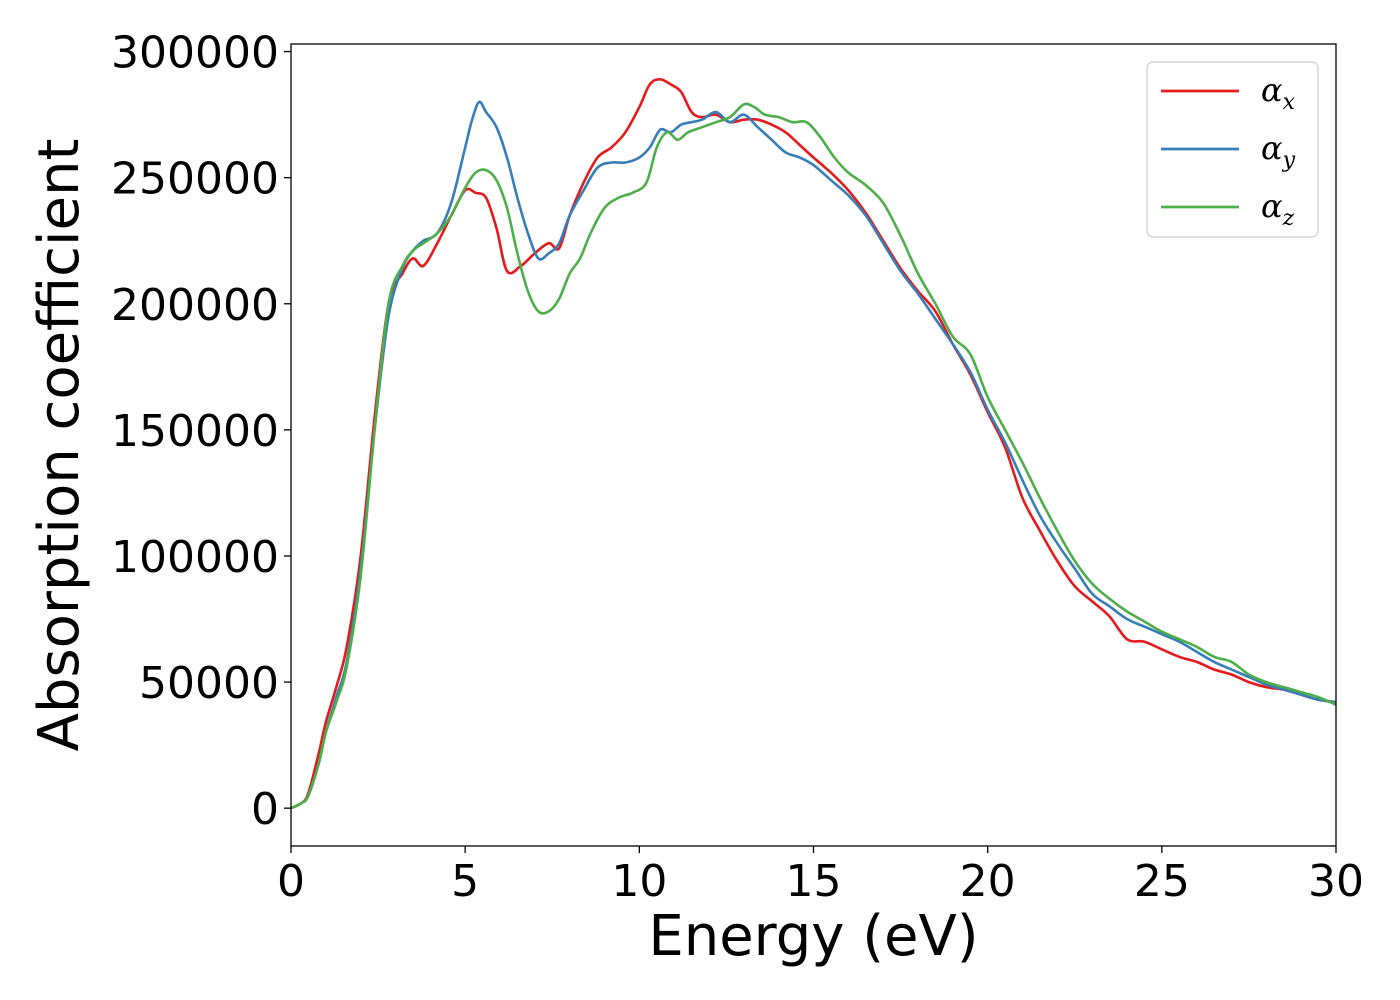 The image size is (1400, 1000). Describe the element at coordinates (195, 557) in the screenshot. I see `y-tick-label: 100000` at that location.